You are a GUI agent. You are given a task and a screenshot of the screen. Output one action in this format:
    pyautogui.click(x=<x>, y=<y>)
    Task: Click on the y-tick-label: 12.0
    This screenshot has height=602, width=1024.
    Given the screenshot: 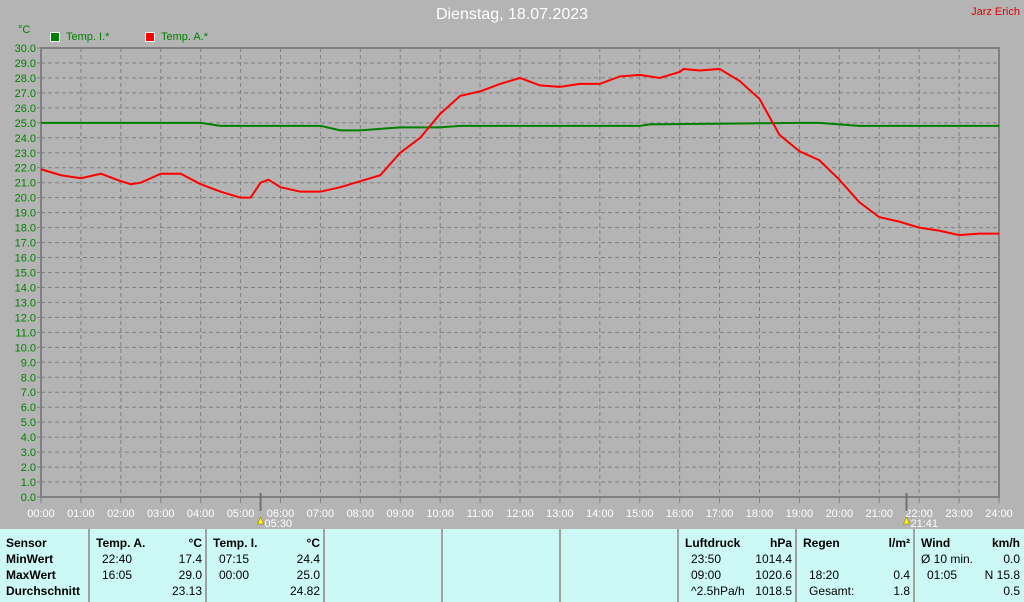 What is the action you would take?
    pyautogui.click(x=25, y=318)
    